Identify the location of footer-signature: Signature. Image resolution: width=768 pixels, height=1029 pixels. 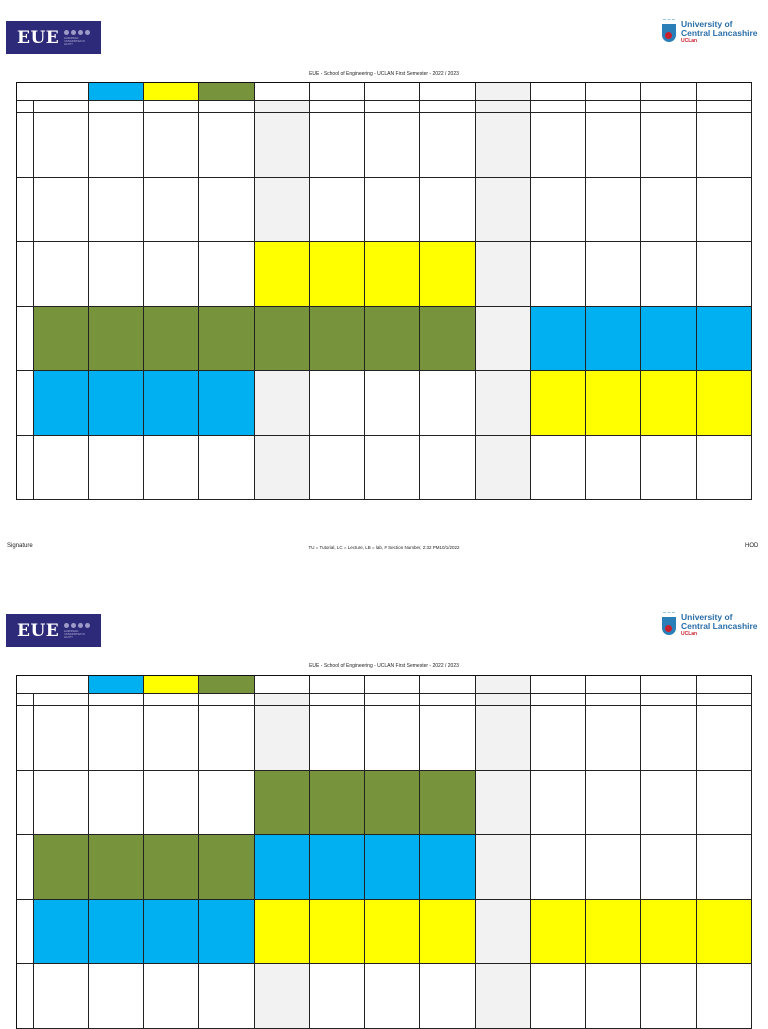
(20, 546).